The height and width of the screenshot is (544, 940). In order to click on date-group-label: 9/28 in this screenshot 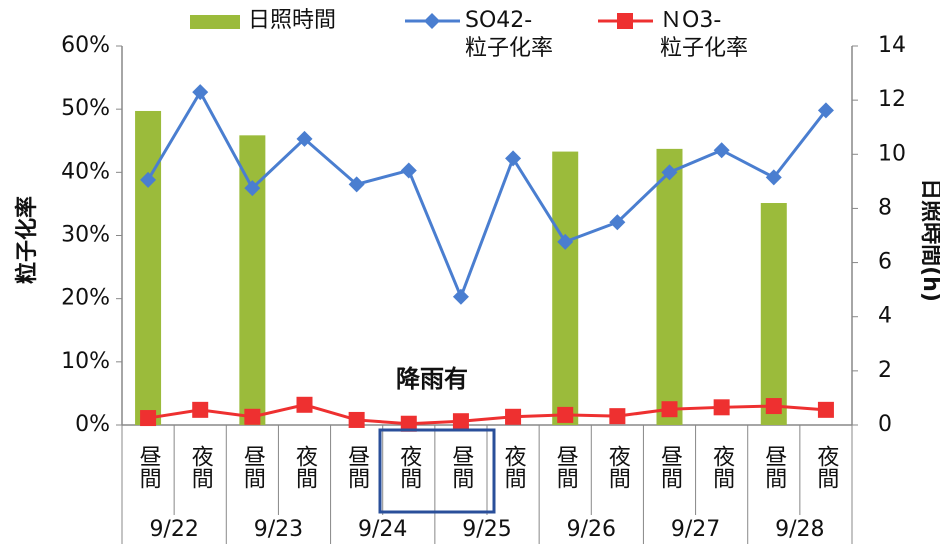, I will do `click(799, 529)`.